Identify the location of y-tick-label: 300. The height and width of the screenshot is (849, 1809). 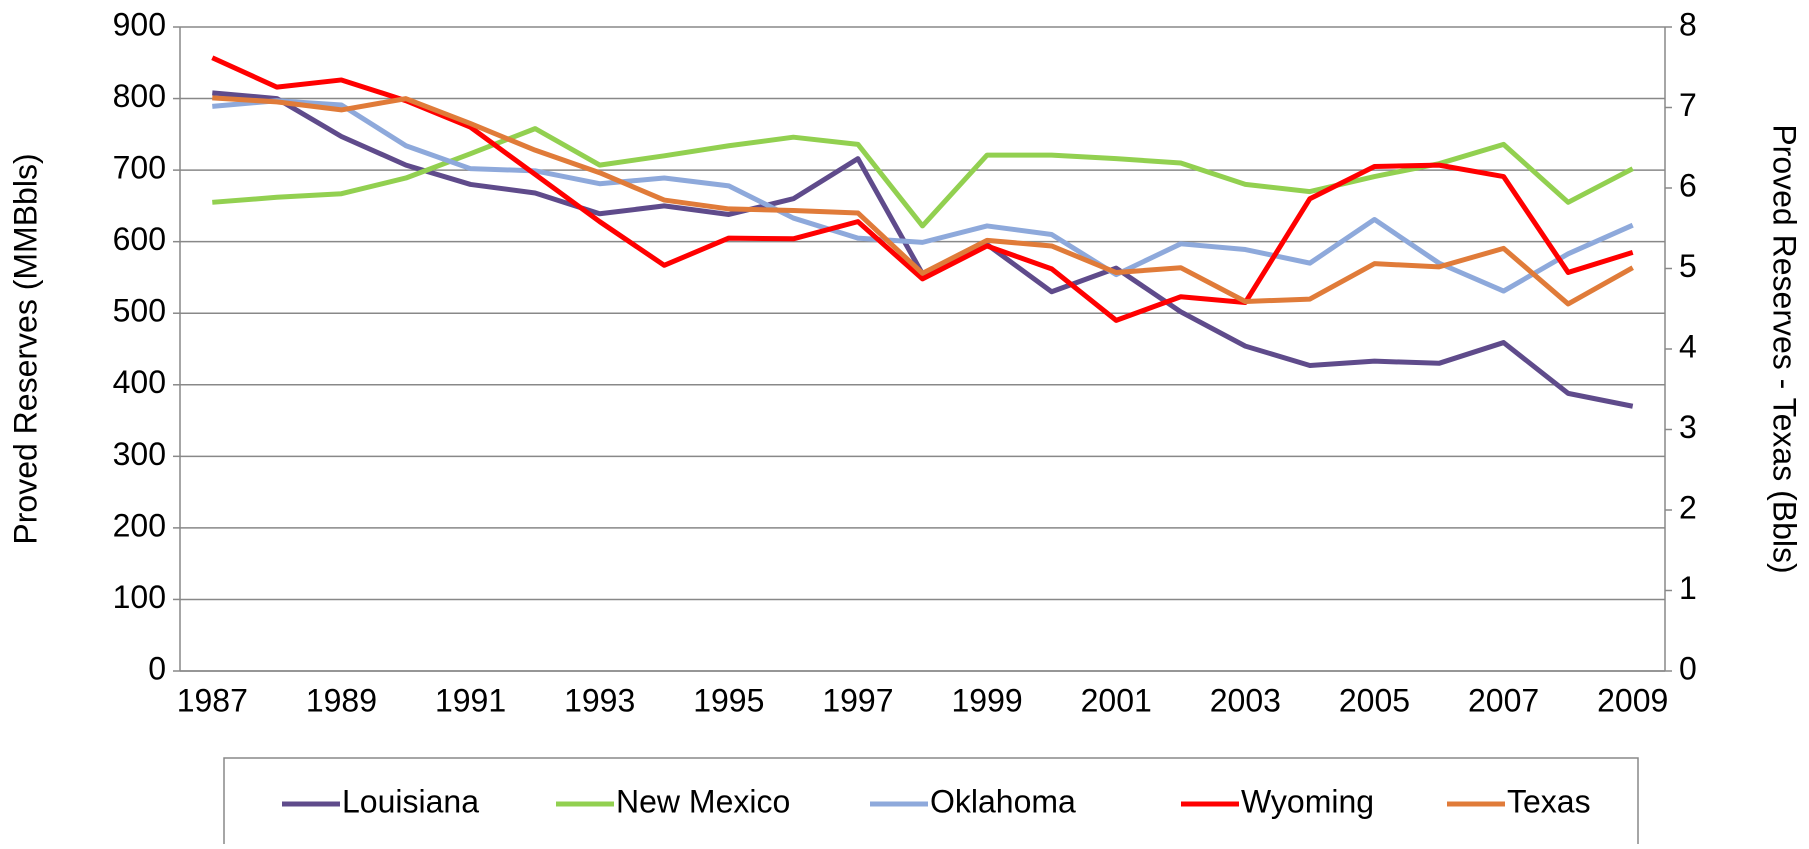
(139, 454).